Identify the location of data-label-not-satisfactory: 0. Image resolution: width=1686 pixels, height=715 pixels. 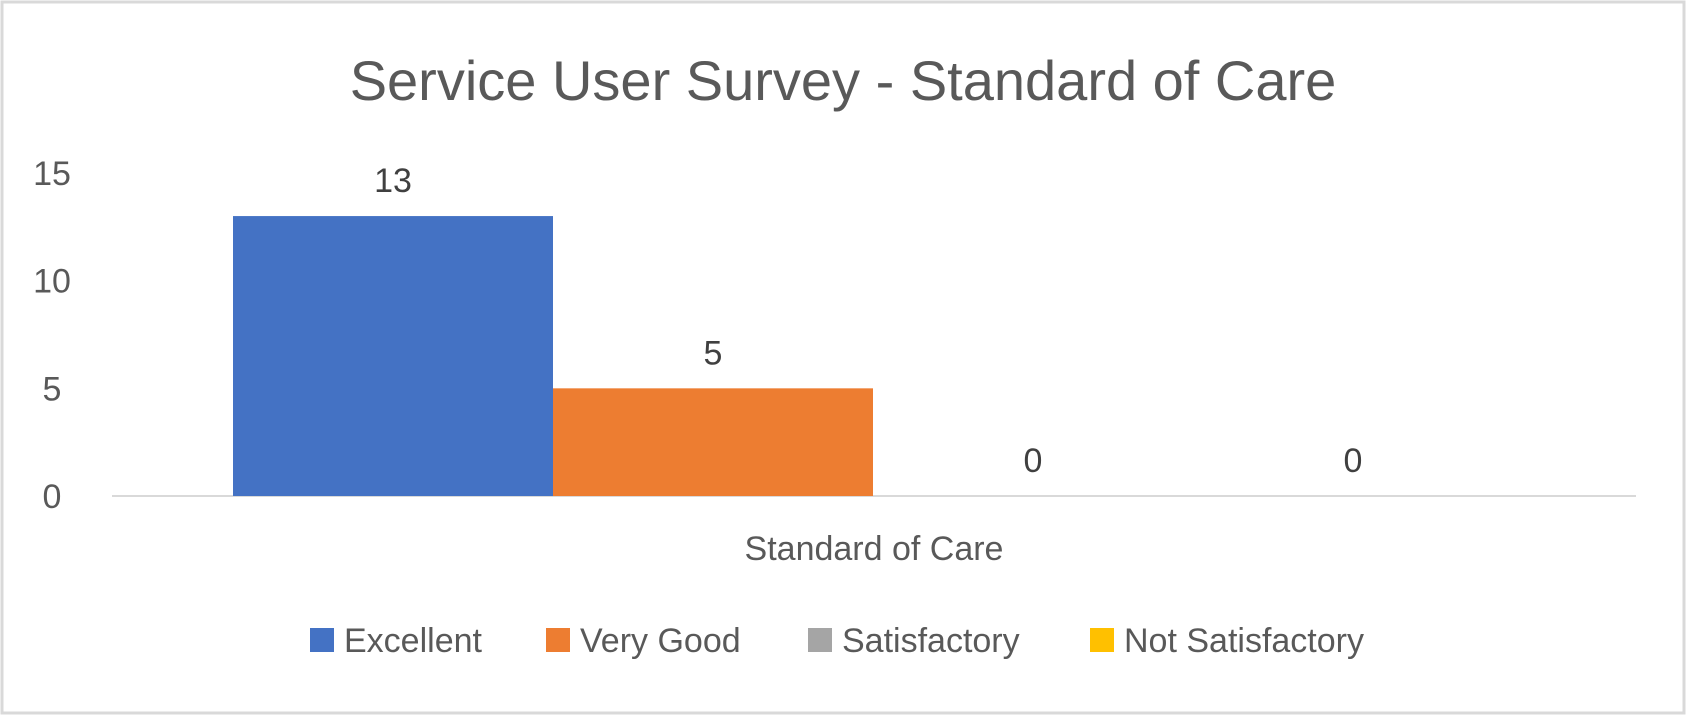
(1353, 461).